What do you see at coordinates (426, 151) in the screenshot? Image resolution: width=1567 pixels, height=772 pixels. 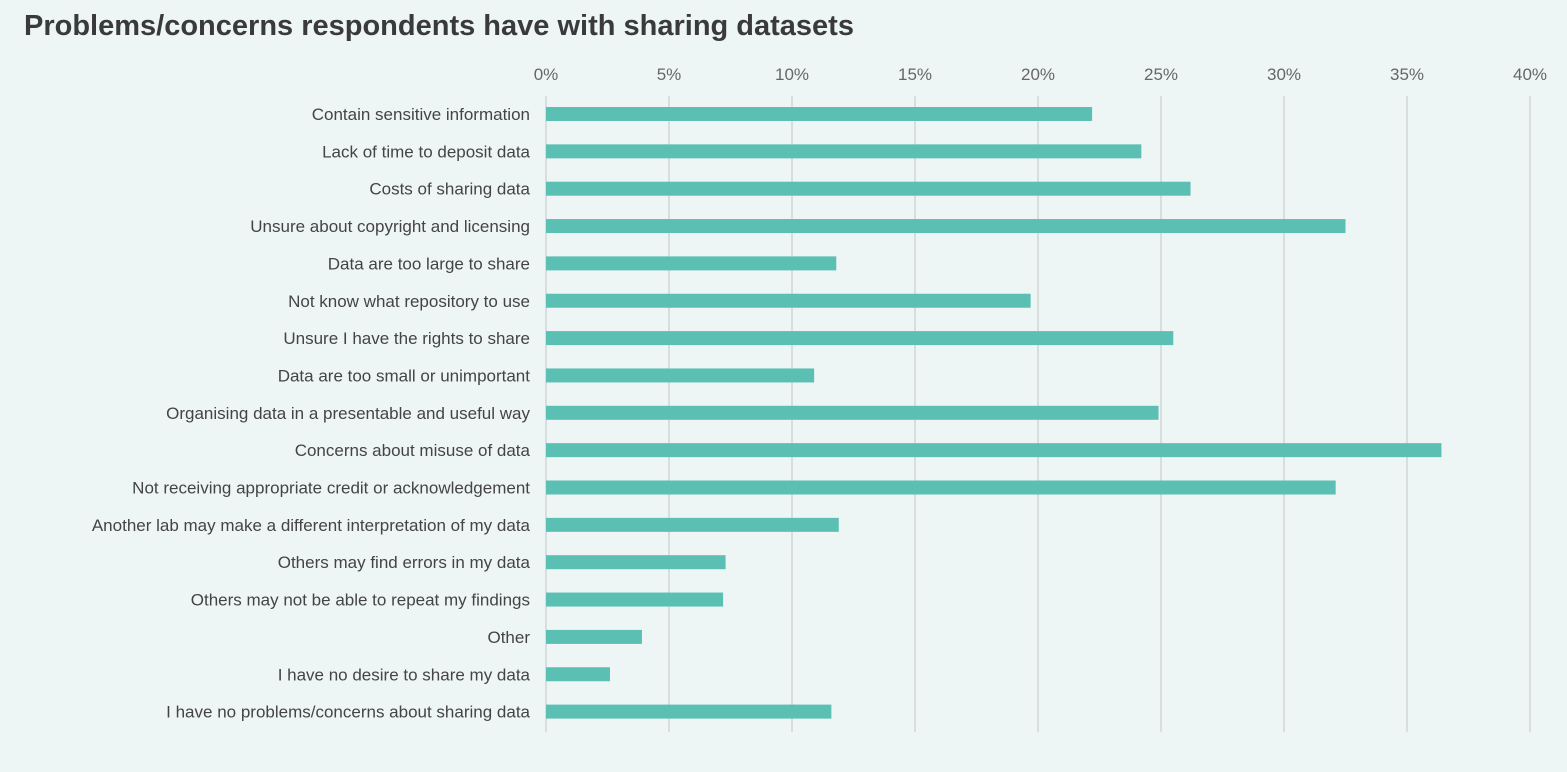 I see `category-label: Lack of time to deposit data` at bounding box center [426, 151].